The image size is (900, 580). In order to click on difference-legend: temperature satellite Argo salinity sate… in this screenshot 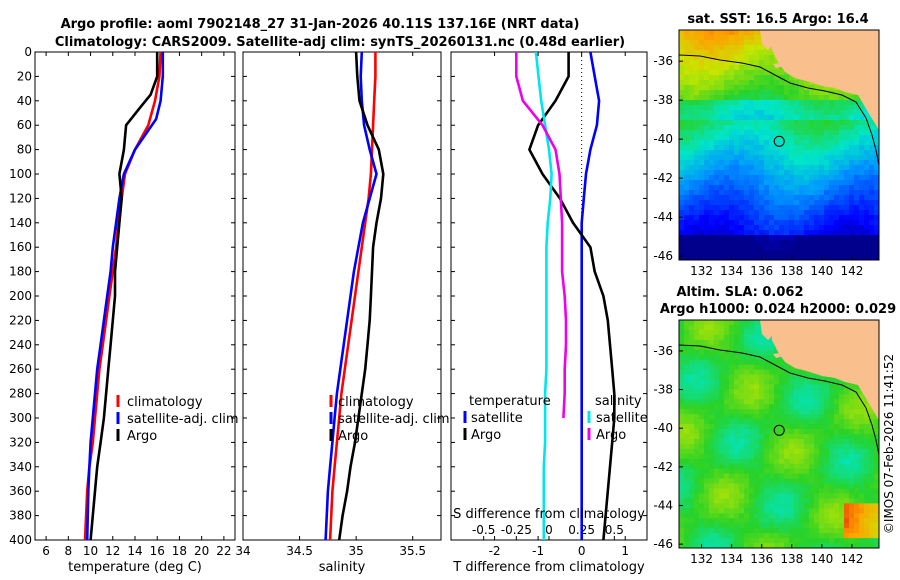, I will do `click(555, 418)`.